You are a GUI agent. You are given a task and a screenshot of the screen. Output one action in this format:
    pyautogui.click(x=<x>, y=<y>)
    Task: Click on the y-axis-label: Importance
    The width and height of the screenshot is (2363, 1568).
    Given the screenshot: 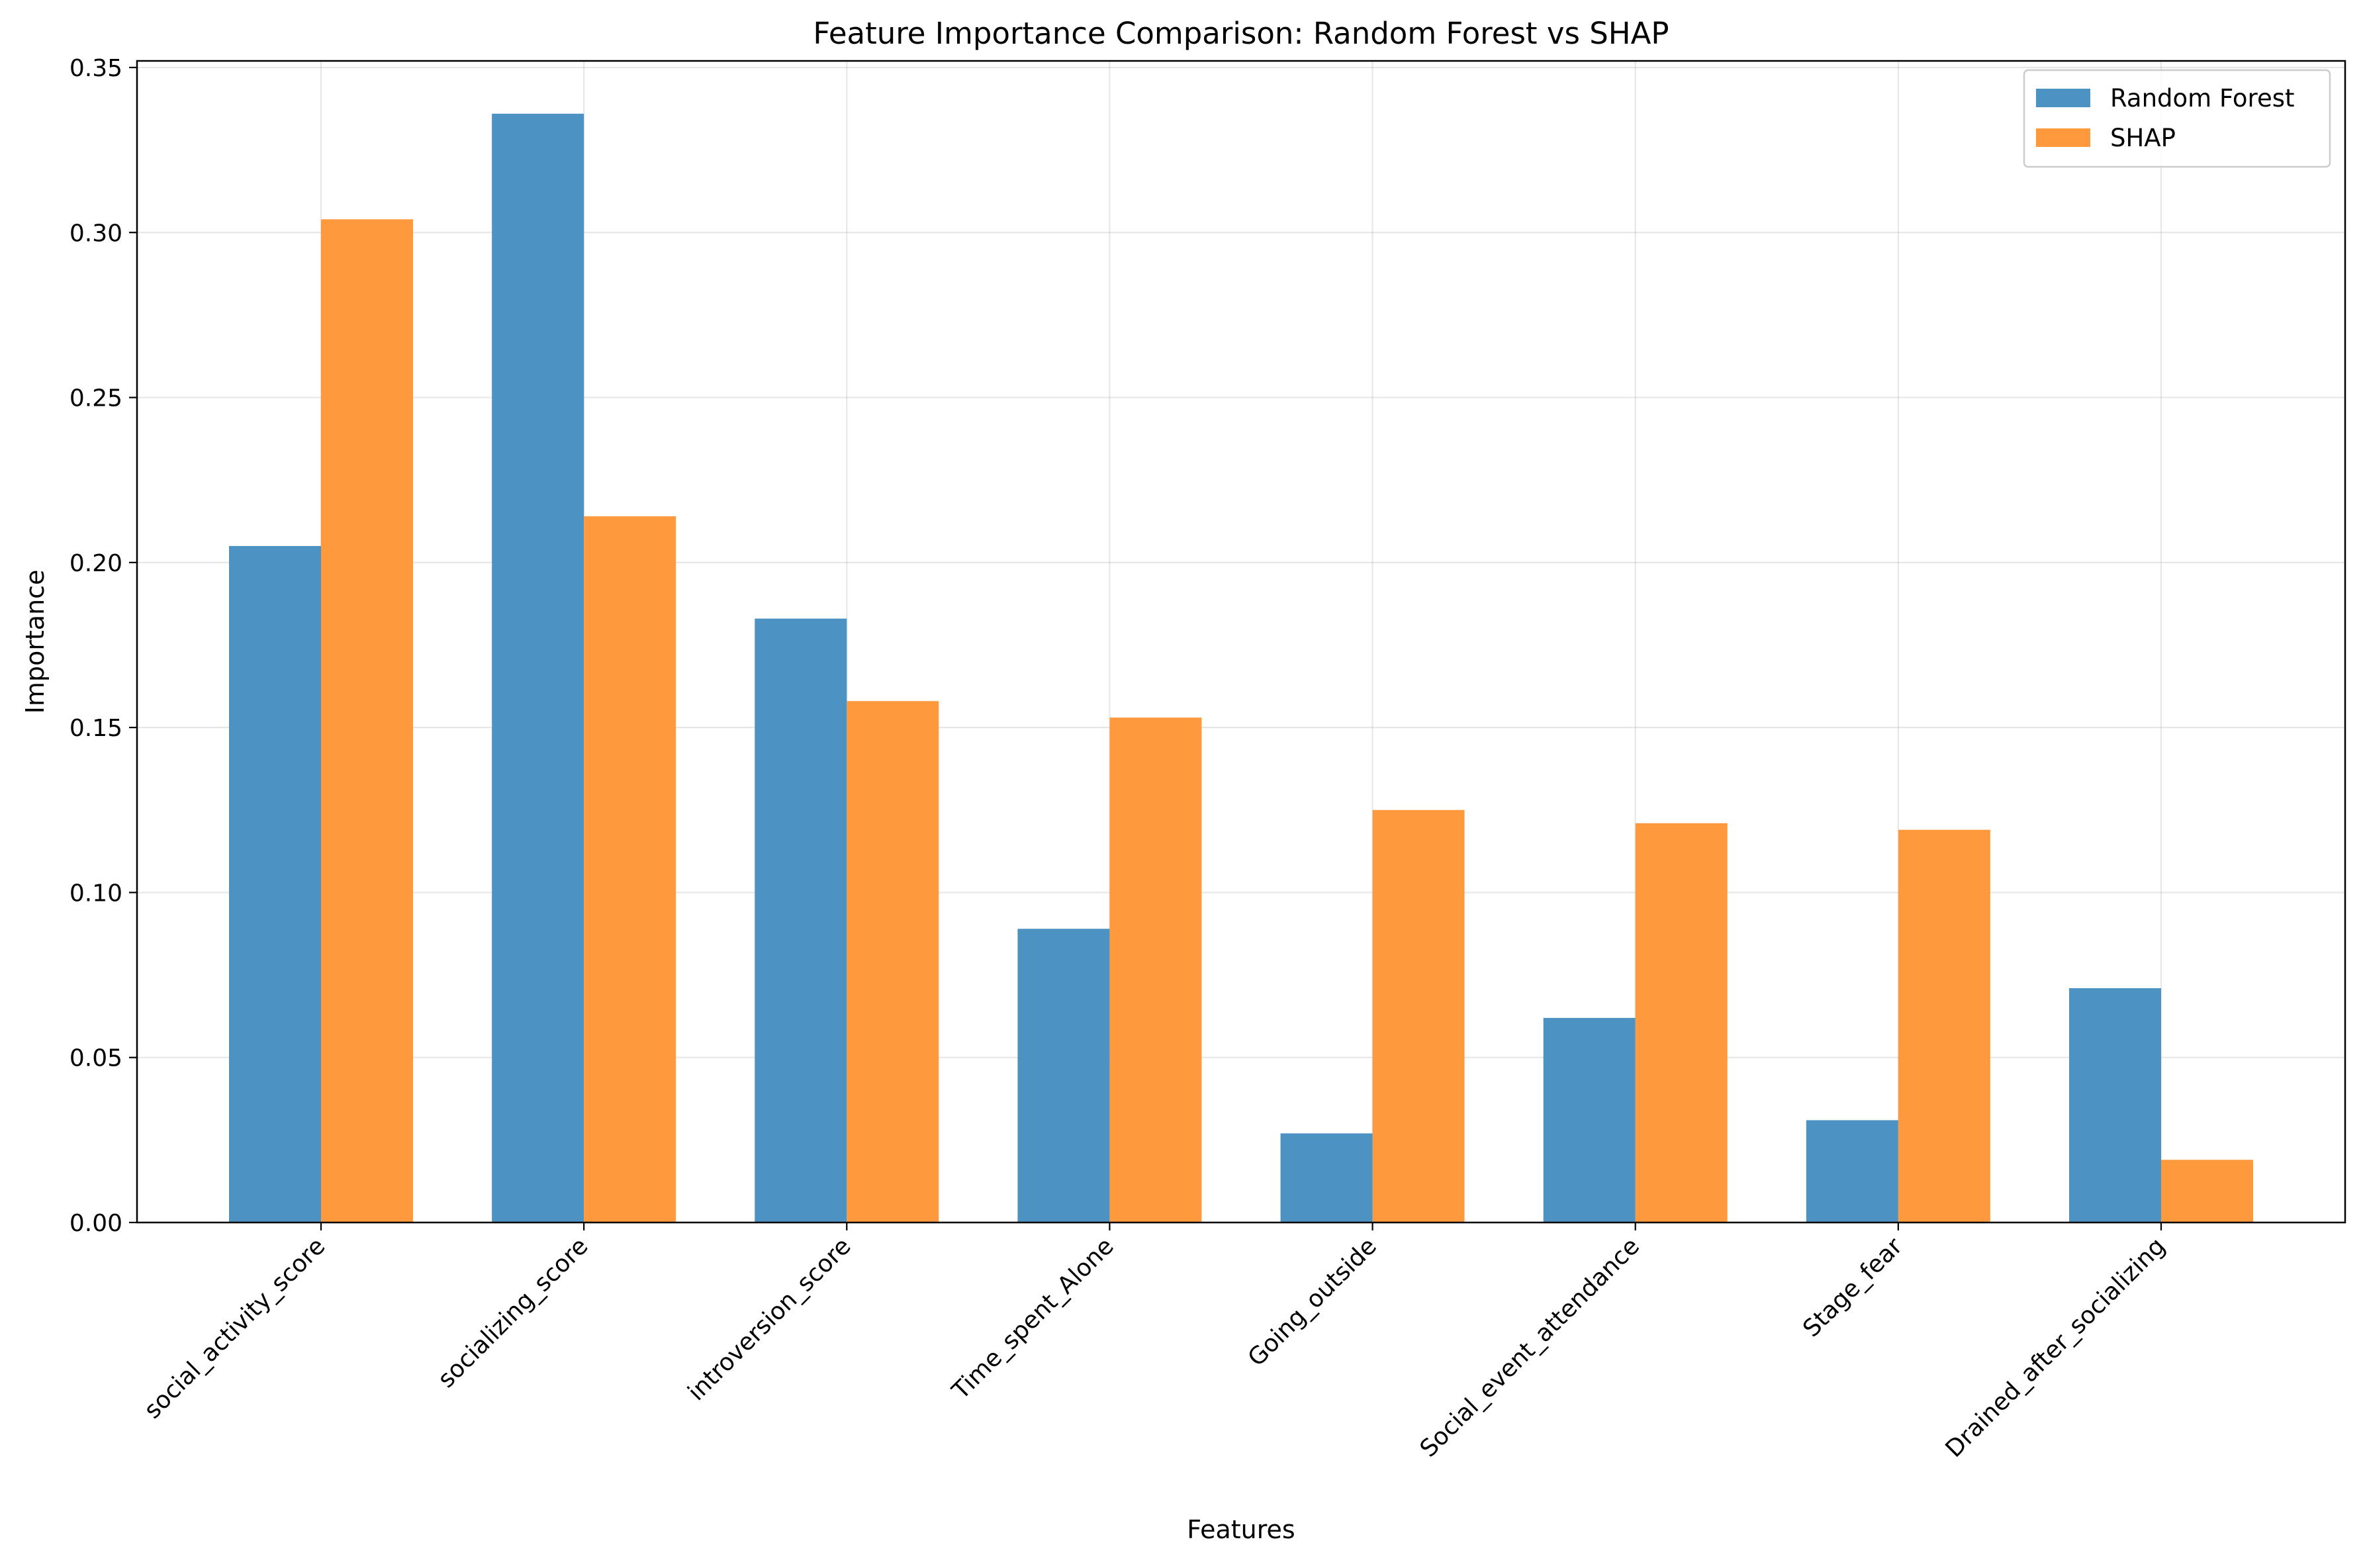 What is the action you would take?
    pyautogui.click(x=35, y=642)
    